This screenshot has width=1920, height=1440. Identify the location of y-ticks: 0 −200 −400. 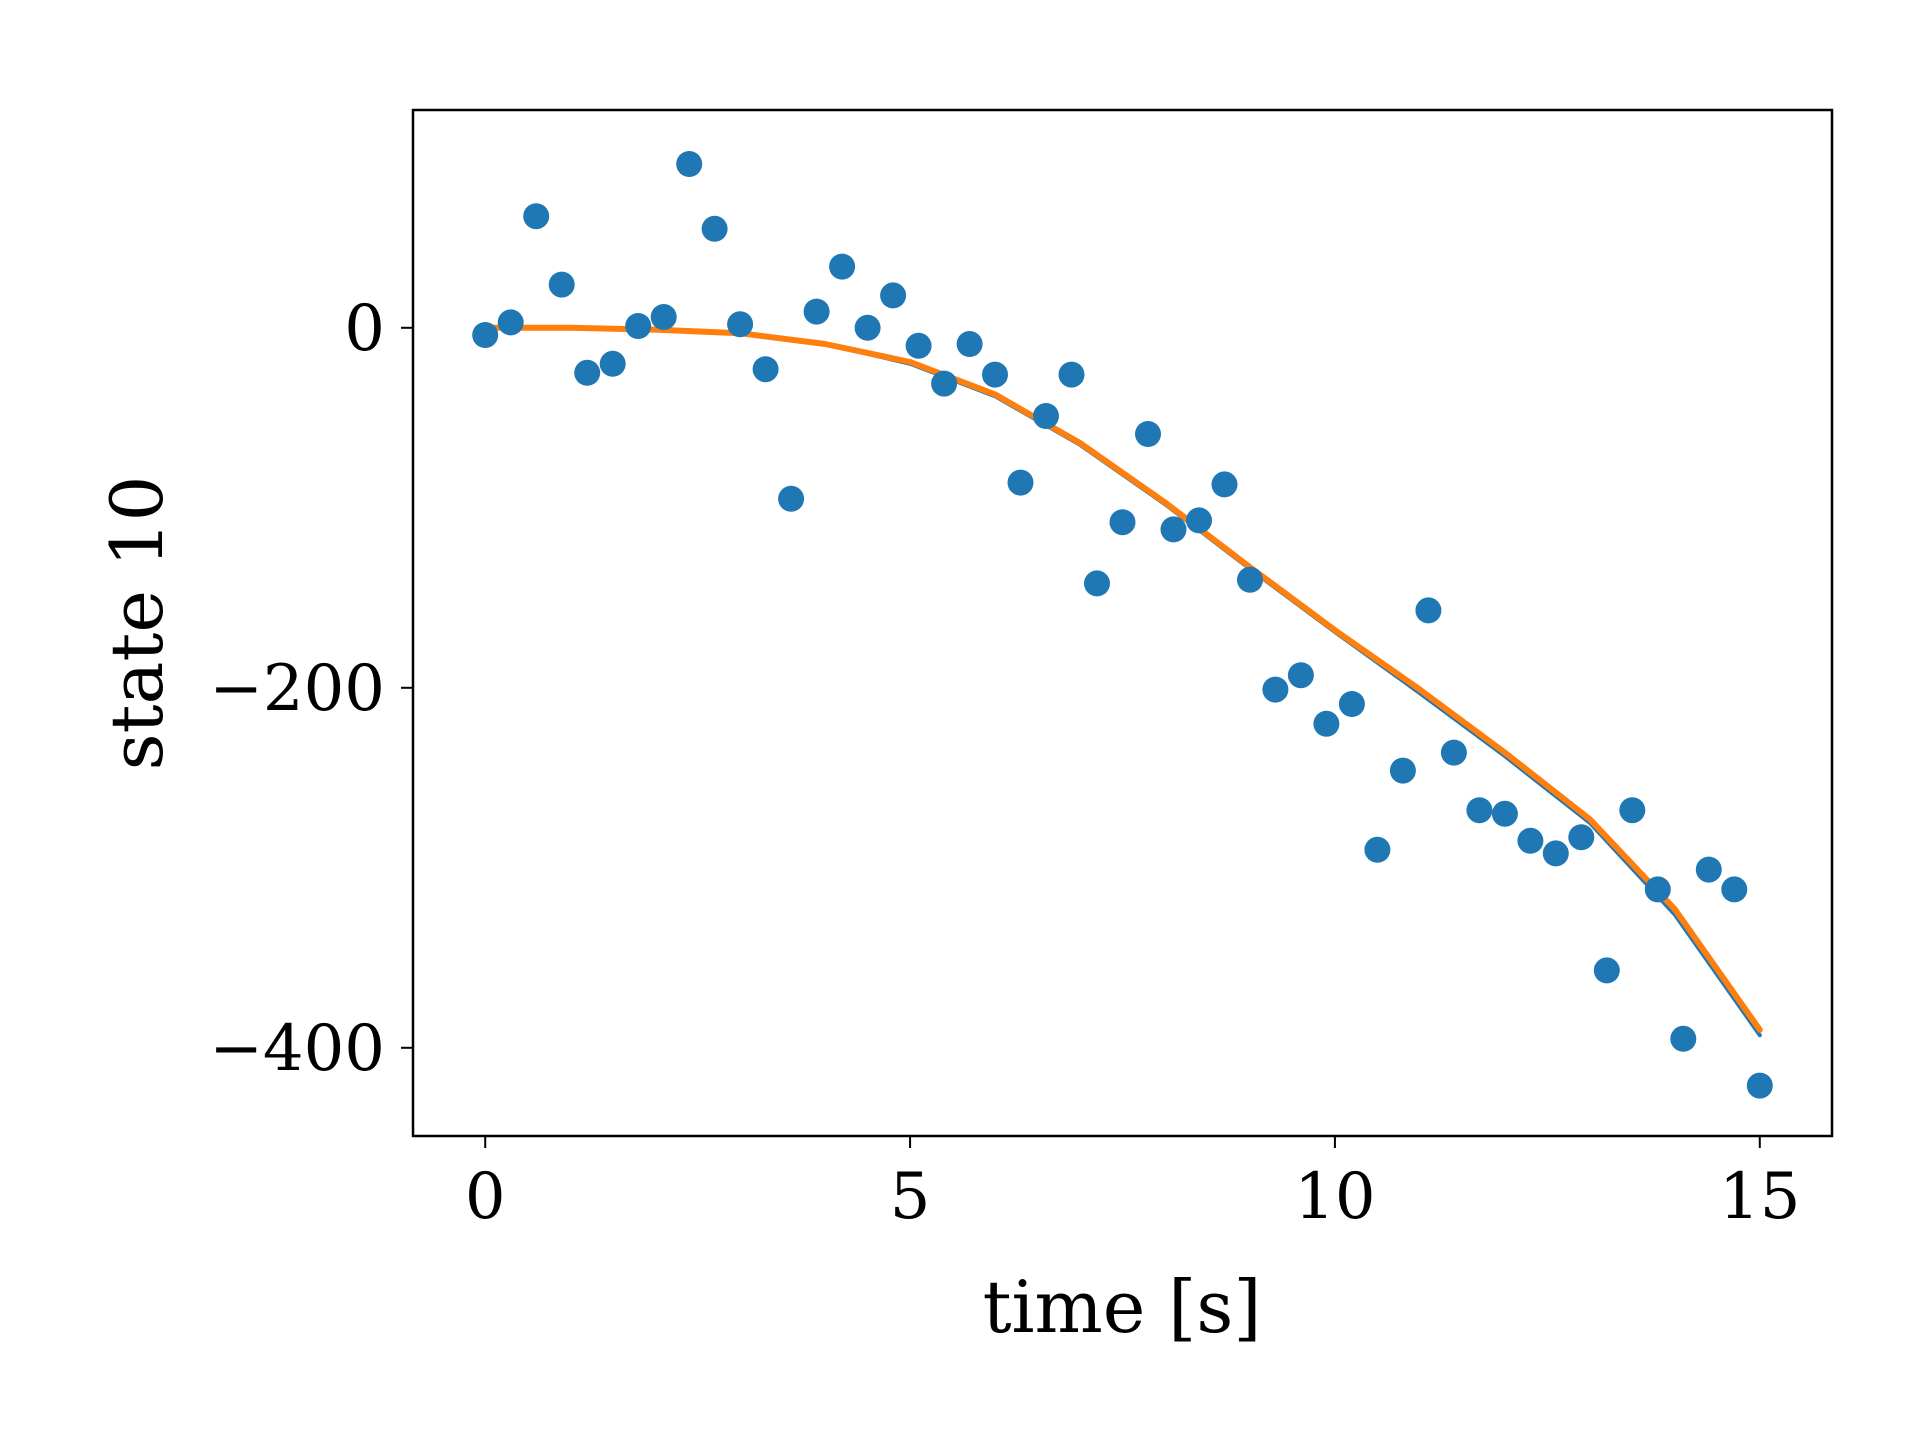
(311, 689).